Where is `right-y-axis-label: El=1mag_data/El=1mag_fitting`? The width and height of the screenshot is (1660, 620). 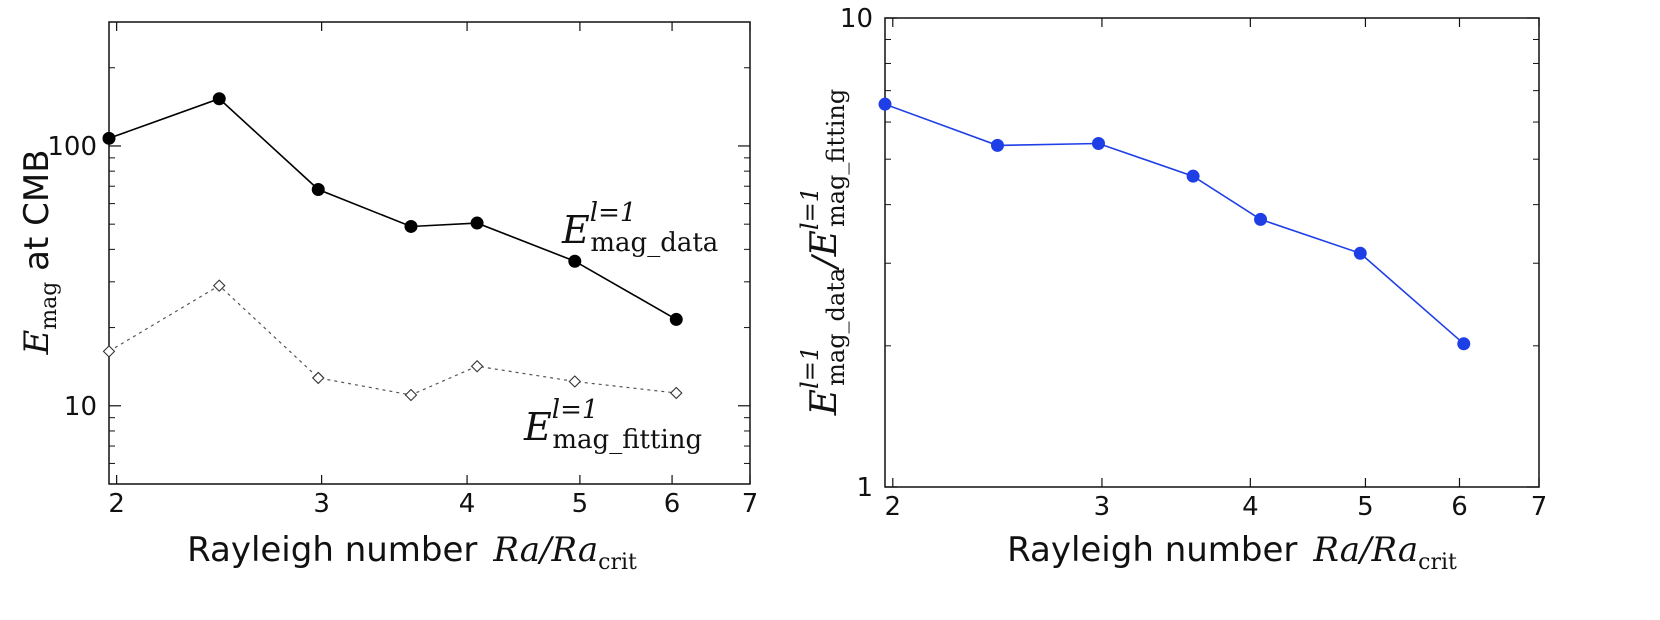
right-y-axis-label: El=1mag_data/El=1mag_fitting is located at coordinates (823, 252).